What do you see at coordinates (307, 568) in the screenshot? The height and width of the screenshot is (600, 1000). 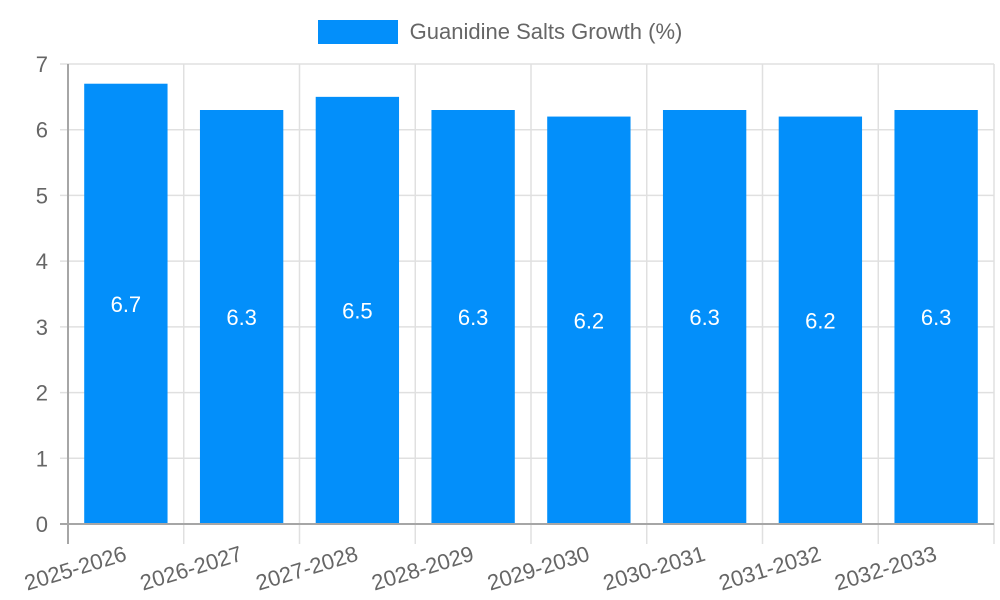 I see `x-tick-label: 2027-2028` at bounding box center [307, 568].